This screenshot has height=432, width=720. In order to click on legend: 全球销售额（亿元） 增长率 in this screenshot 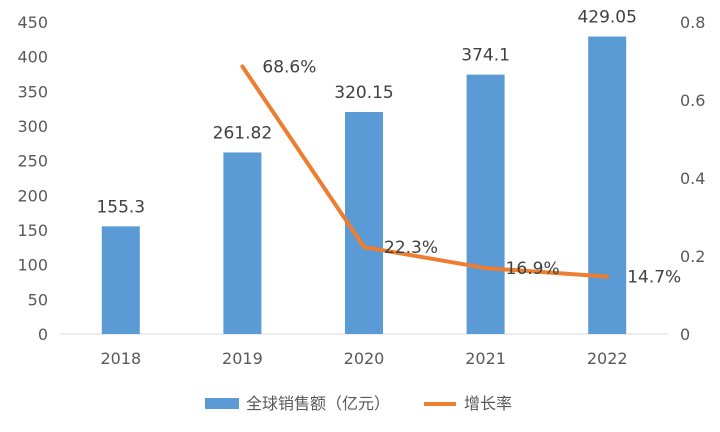, I will do `click(358, 403)`.